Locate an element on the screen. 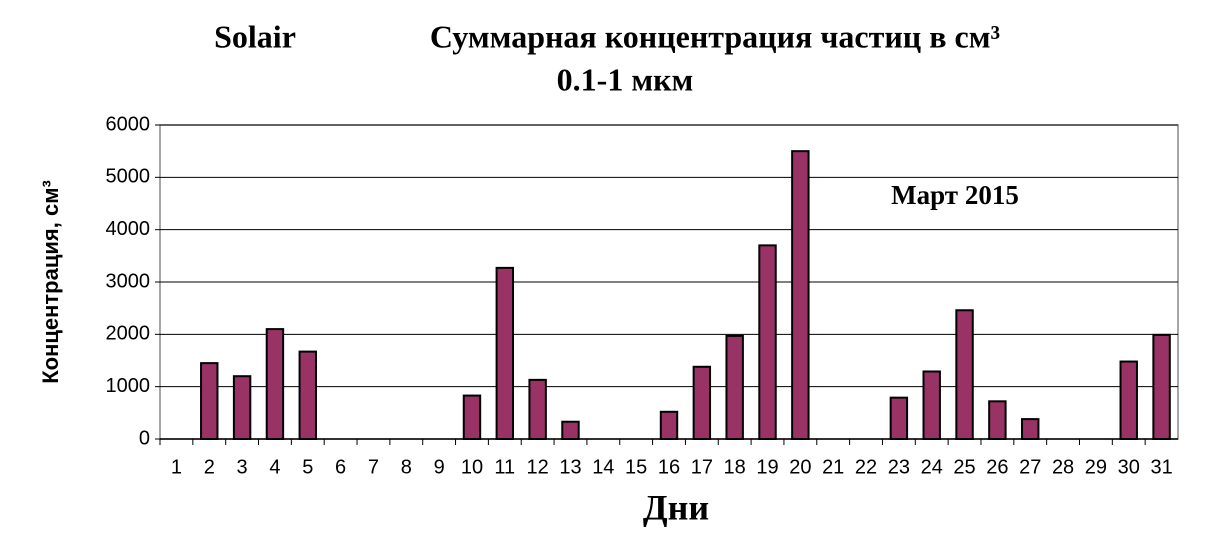 Image resolution: width=1219 pixels, height=555 pixels. x-tick-label: 6 is located at coordinates (340, 467).